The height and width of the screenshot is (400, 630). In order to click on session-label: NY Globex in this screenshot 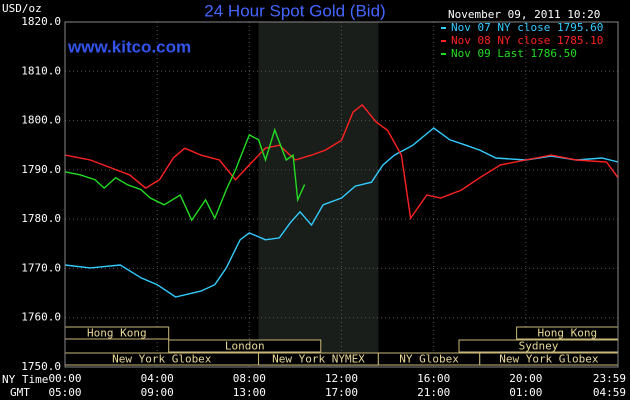, I will do `click(429, 359)`.